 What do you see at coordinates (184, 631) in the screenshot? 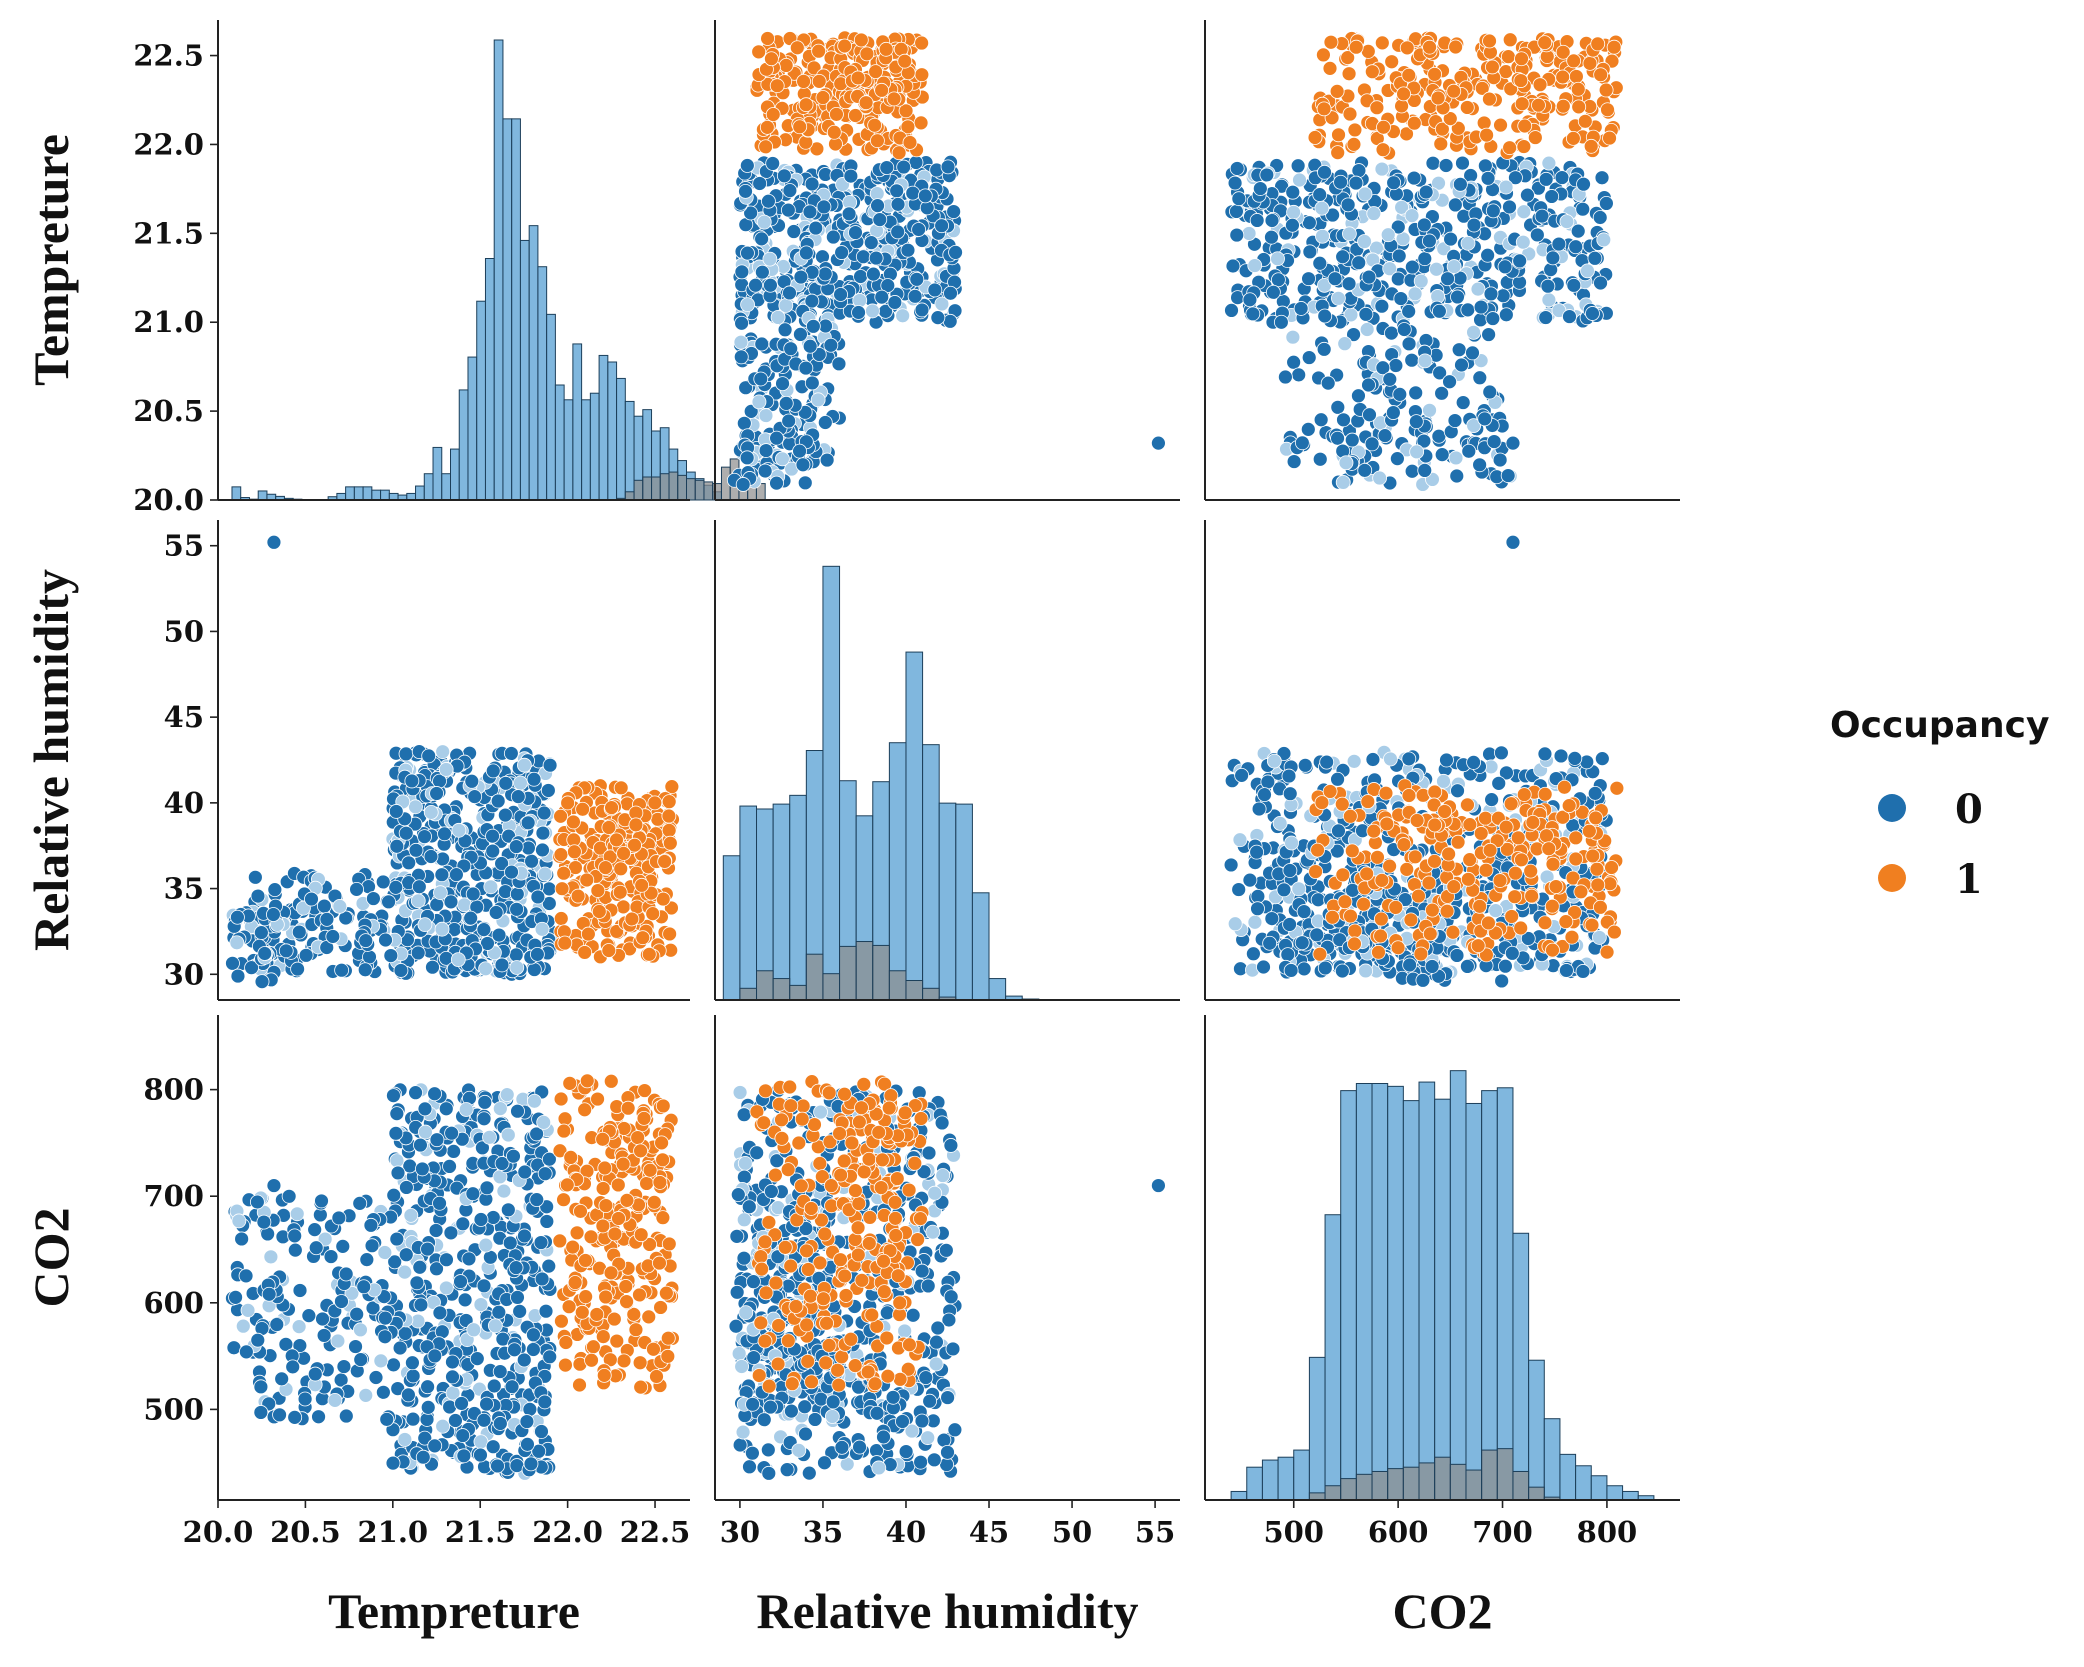
I see `y-tick-label: 50` at bounding box center [184, 631].